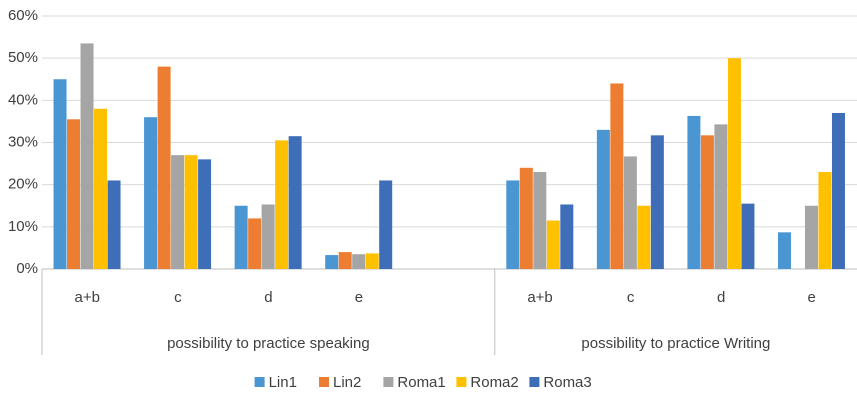 This screenshot has width=857, height=401. Describe the element at coordinates (23, 15) in the screenshot. I see `y-tick-label: 60%` at that location.